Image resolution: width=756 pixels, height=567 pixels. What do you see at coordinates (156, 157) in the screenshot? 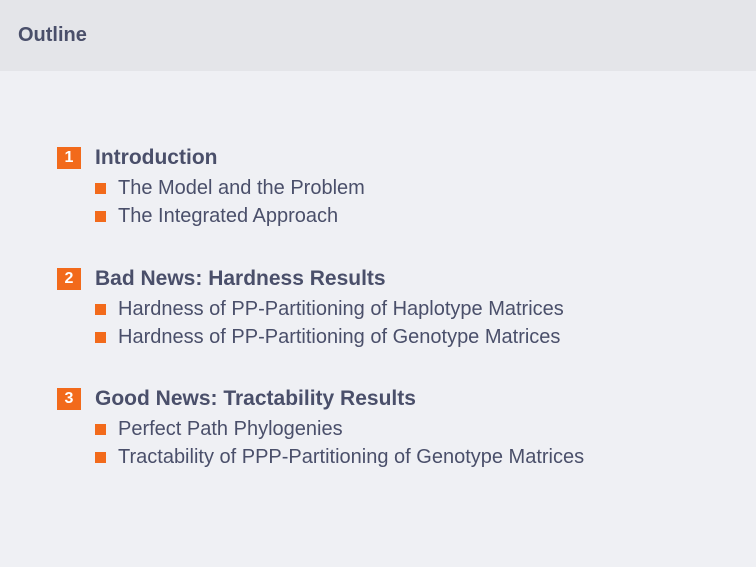
I see `section-title: Introduction` at bounding box center [156, 157].